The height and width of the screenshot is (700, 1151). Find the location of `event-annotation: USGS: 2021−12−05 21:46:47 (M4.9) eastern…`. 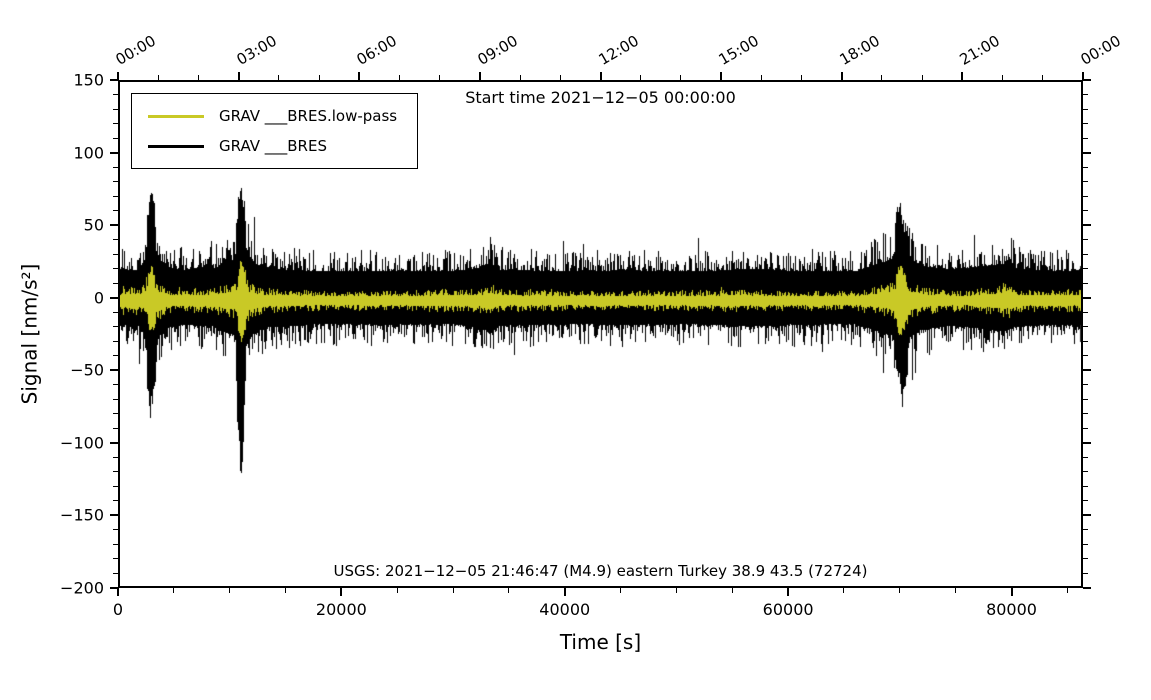

event-annotation: USGS: 2021−12−05 21:46:47 (M4.9) eastern… is located at coordinates (600, 571).